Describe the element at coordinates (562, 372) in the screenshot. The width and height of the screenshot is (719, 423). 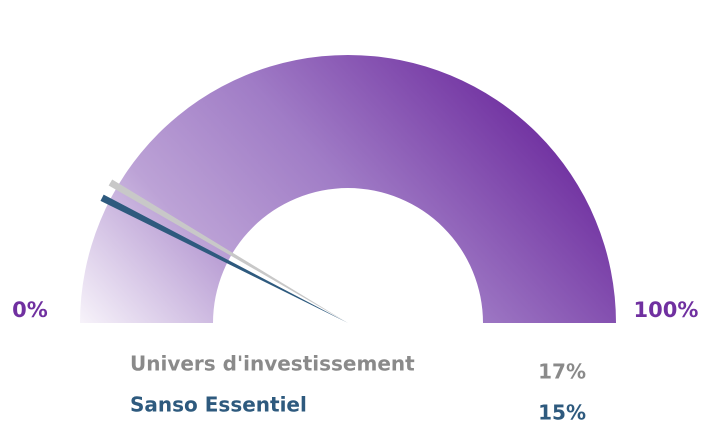
I see `legend-value: 17%` at that location.